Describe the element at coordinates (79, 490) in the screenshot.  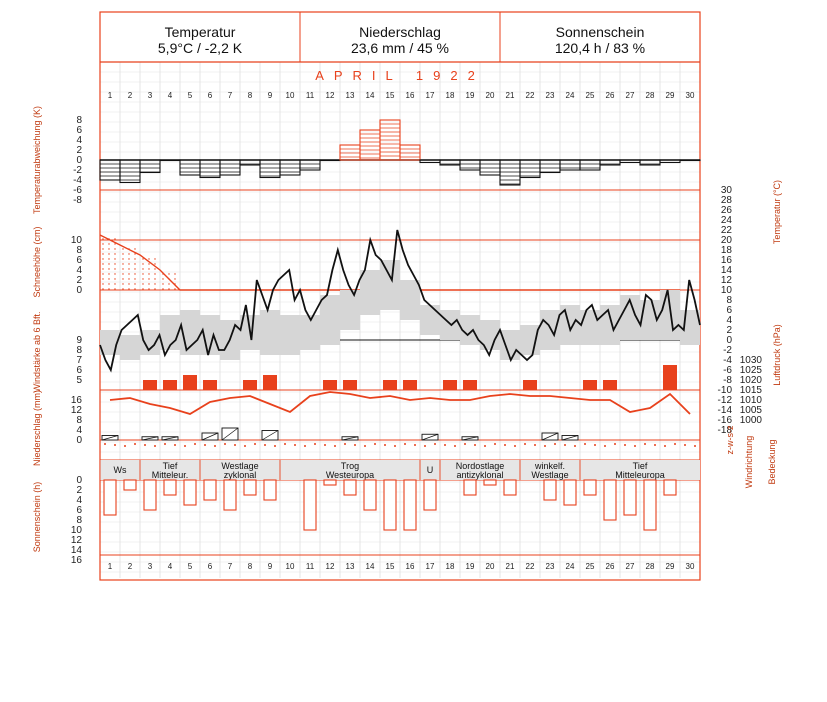
I see `tick-sunshine: 2` at that location.